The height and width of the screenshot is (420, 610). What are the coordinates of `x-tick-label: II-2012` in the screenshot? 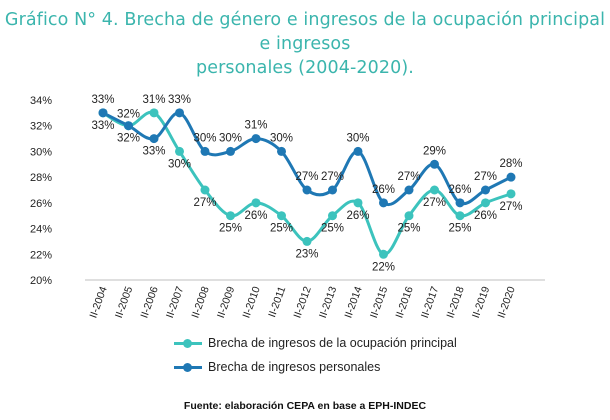 It's located at (302, 302).